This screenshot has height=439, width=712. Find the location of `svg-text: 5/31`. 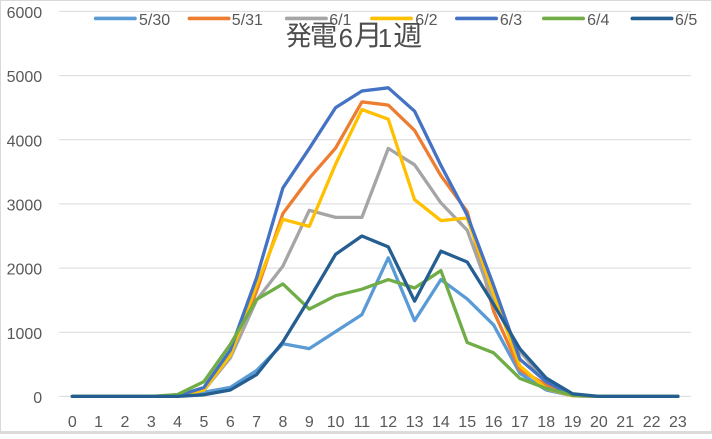

svg-text: 5/31 is located at coordinates (247, 20).